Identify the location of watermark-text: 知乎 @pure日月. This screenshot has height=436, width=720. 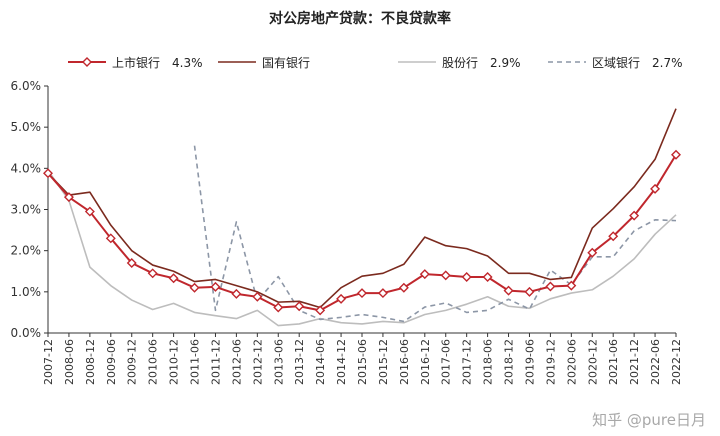
(649, 420).